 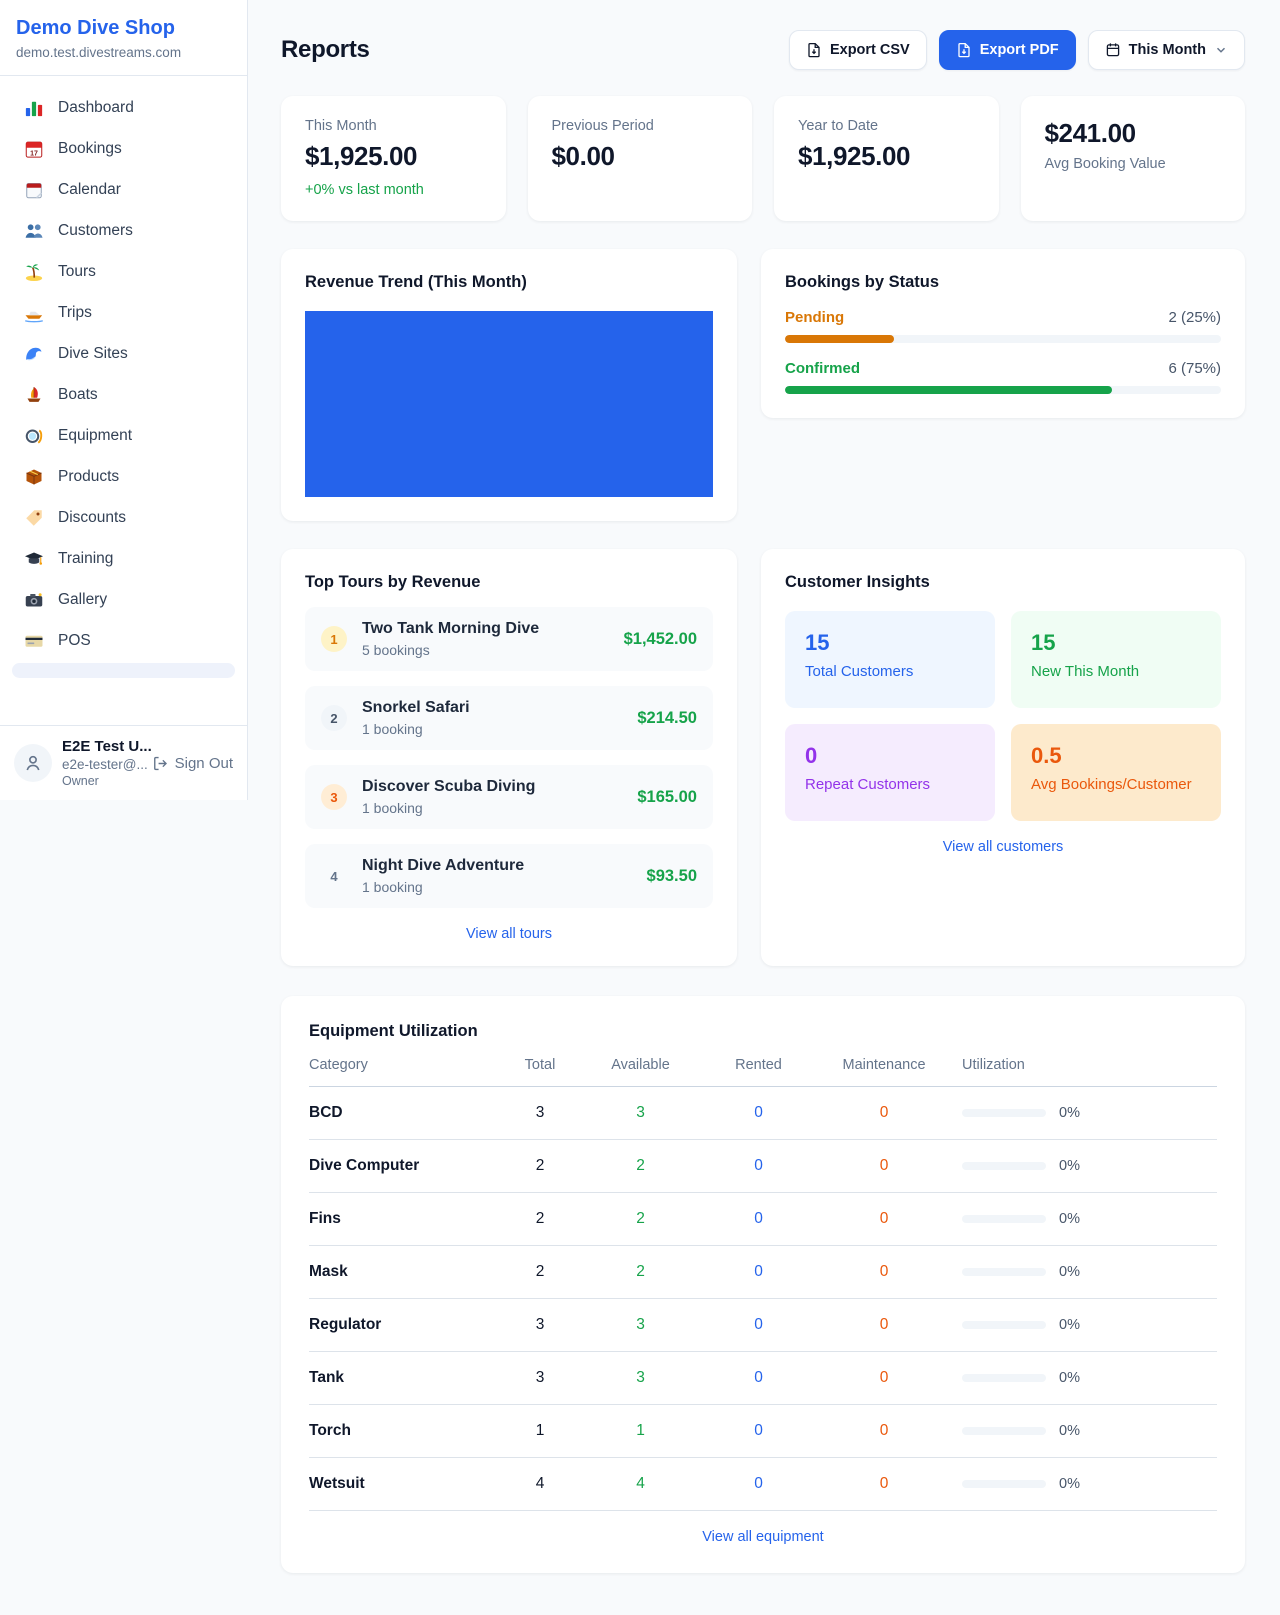 I want to click on tour-revenue: $214.50, so click(x=667, y=717).